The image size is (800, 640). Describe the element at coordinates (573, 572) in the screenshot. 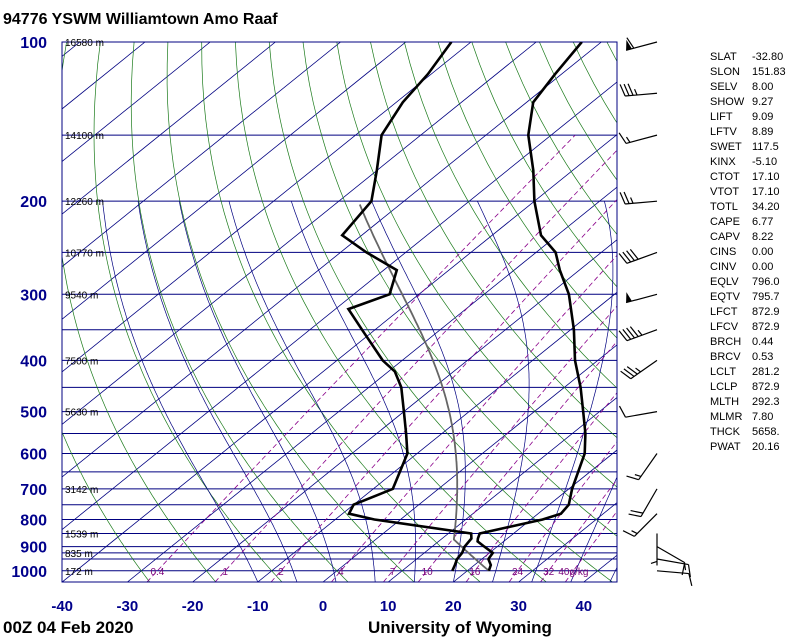

I see `mixing-ratio-label: 40g/kg` at that location.